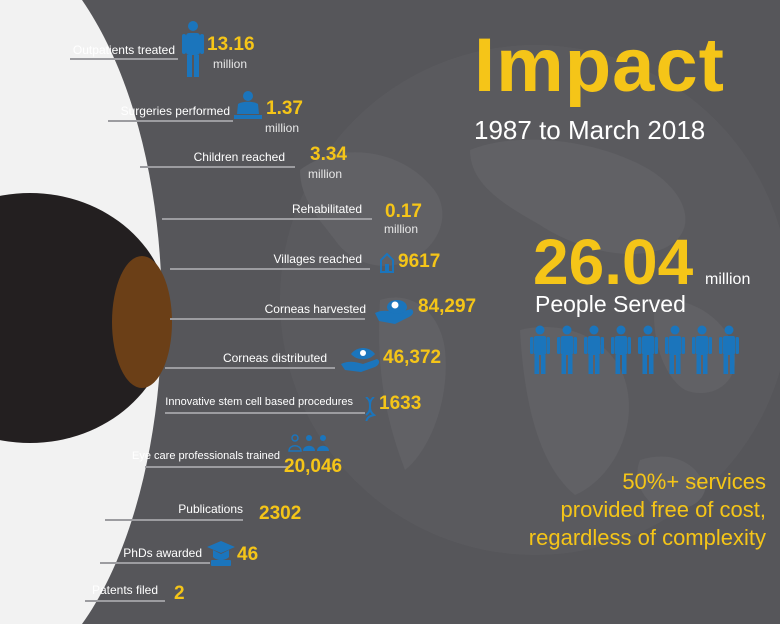 The height and width of the screenshot is (624, 780). I want to click on eye-hand-icon, so click(360, 360).